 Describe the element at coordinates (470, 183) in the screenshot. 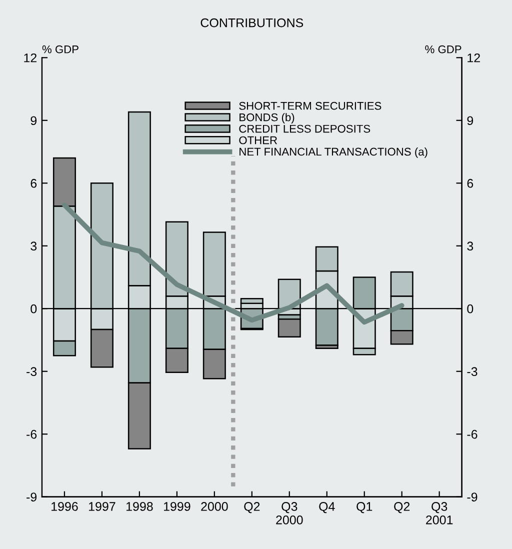

I see `y2-tick-label: 6` at that location.